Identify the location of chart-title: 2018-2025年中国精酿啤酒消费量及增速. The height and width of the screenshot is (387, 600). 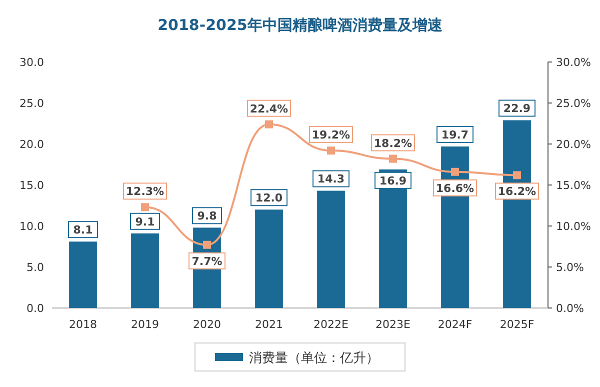
(301, 25).